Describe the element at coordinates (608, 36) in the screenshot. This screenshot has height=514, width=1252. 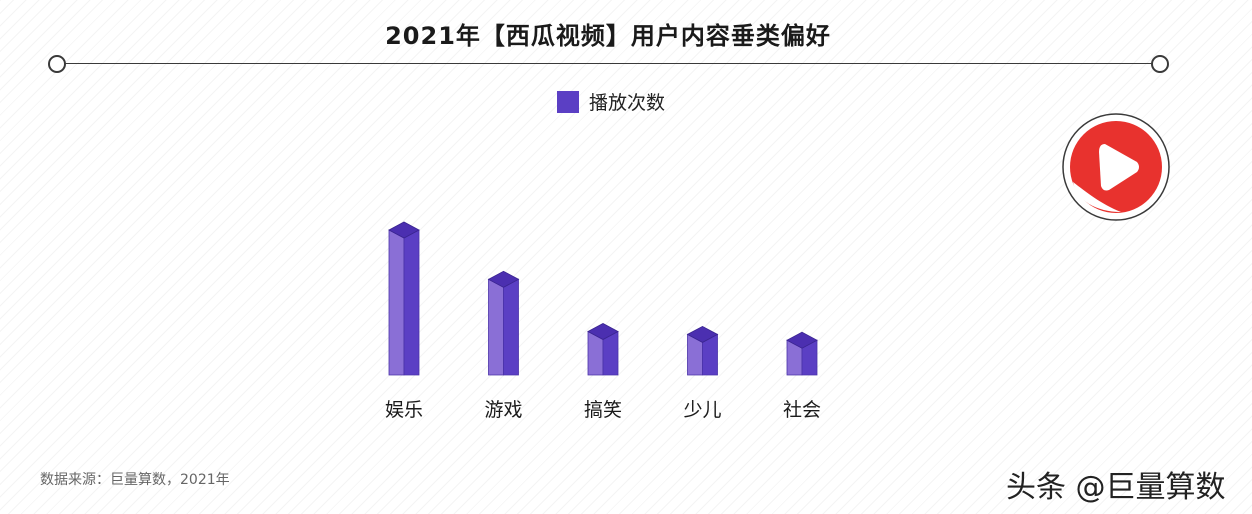
I see `page-title: 2021年【西瓜视频】用户内容垂类偏好` at that location.